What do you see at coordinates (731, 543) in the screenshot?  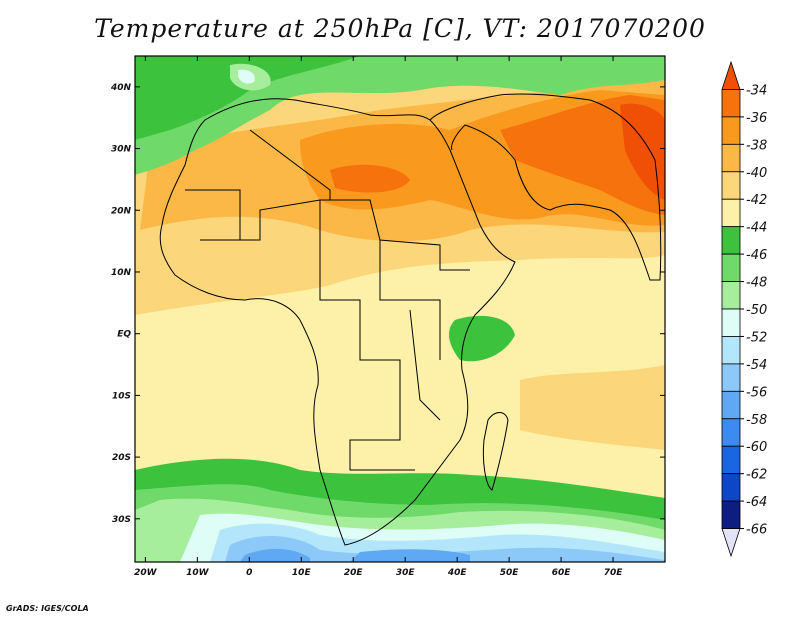 I see `colorbar-bottom-arrow` at bounding box center [731, 543].